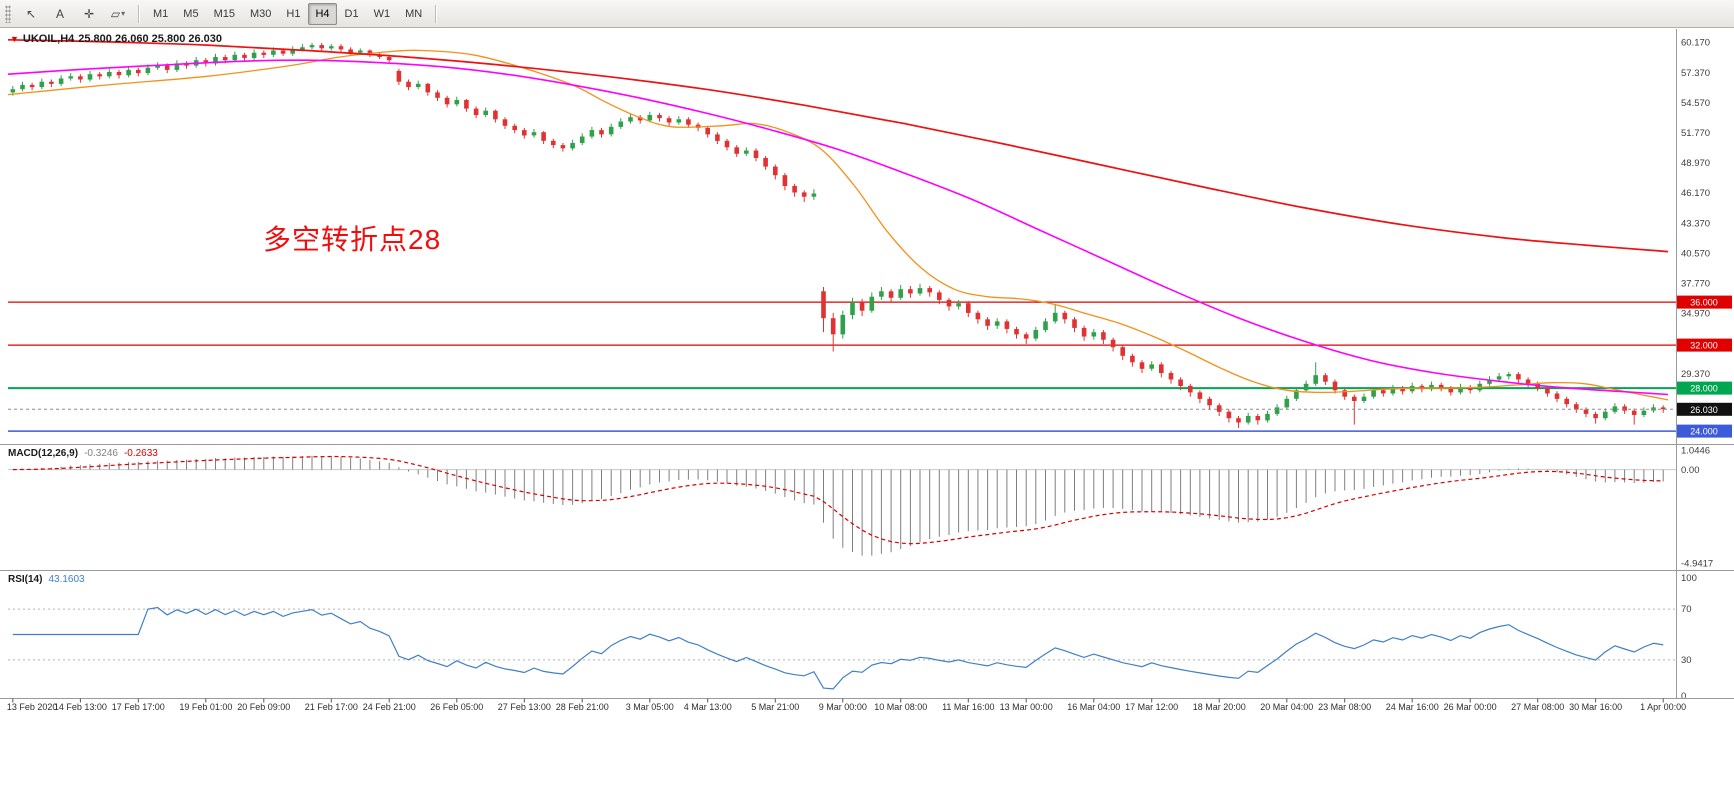 The height and width of the screenshot is (791, 1734). What do you see at coordinates (1538, 707) in the screenshot?
I see `time-axis-label: 27 Mar 08:00` at bounding box center [1538, 707].